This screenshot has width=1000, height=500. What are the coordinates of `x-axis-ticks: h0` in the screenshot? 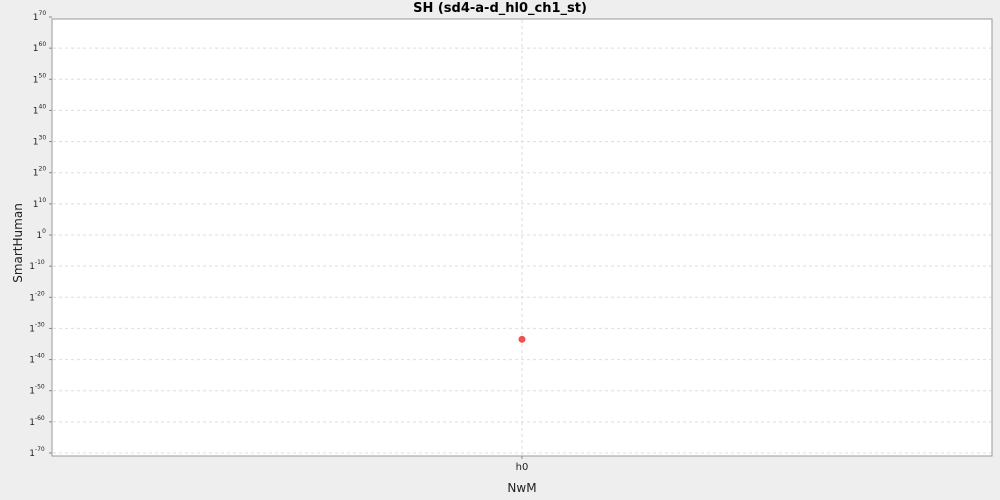 It's located at (522, 464).